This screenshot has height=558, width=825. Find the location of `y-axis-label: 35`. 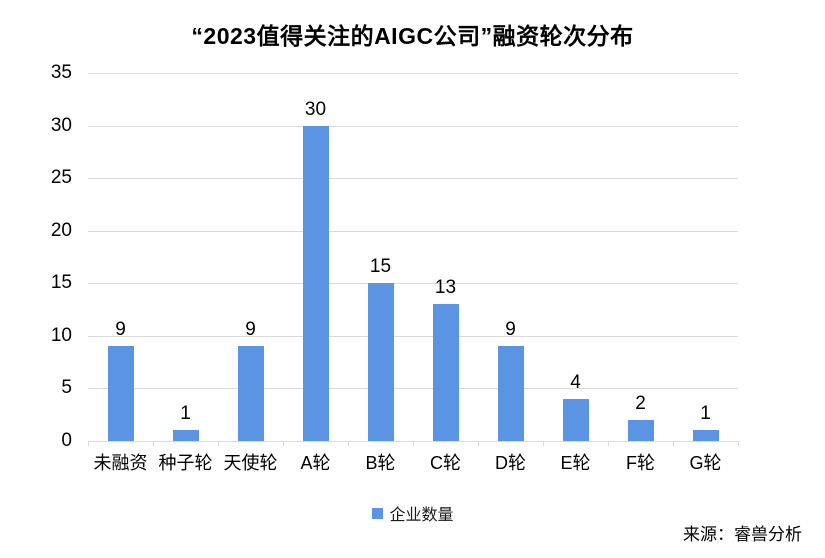

y-axis-label: 35 is located at coordinates (61, 72).